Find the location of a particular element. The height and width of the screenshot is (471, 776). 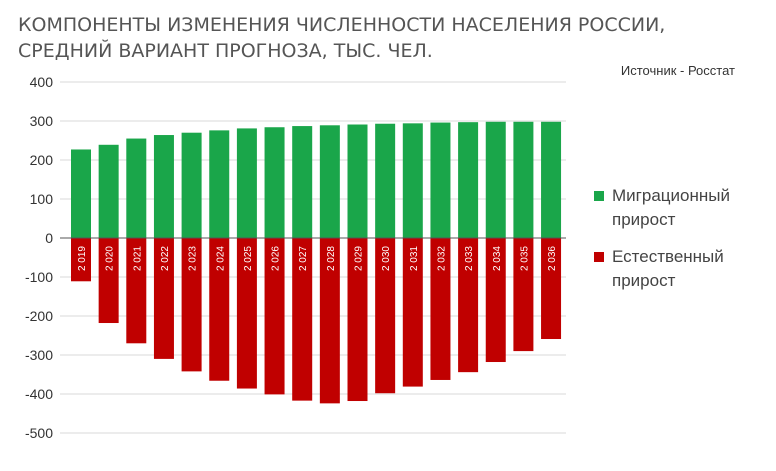

x-category-label: 2 036 is located at coordinates (552, 258).